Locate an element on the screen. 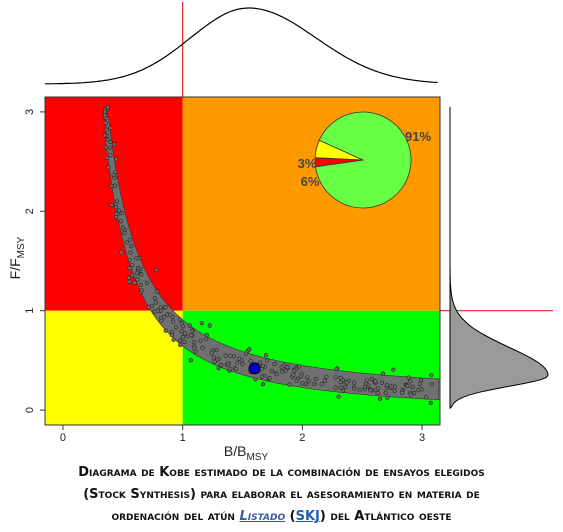 This screenshot has width=563, height=532. x-tick-label: 1 is located at coordinates (183, 438).